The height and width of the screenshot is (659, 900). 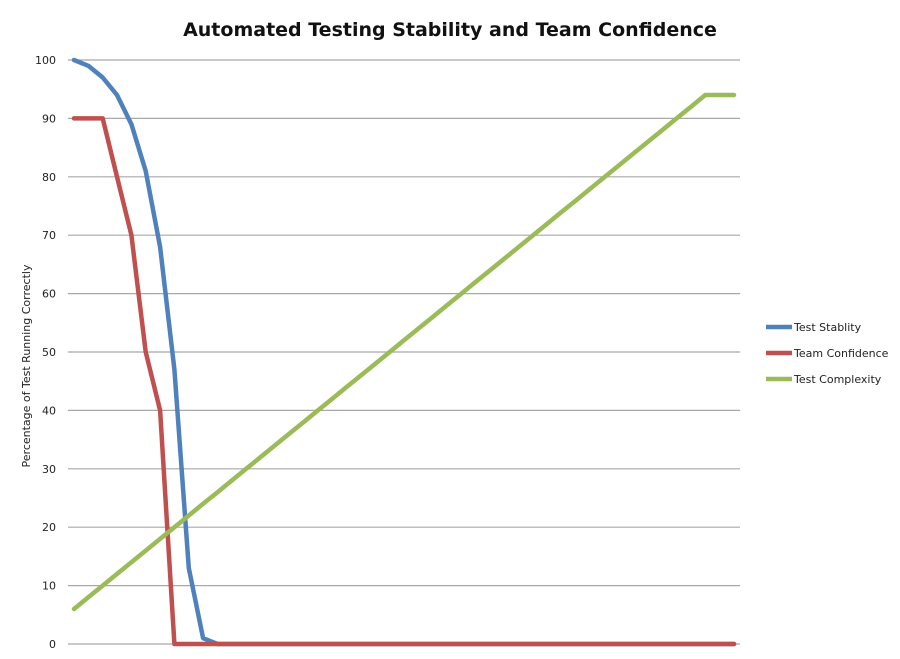 I want to click on y-tick-label: 0, so click(x=52, y=644).